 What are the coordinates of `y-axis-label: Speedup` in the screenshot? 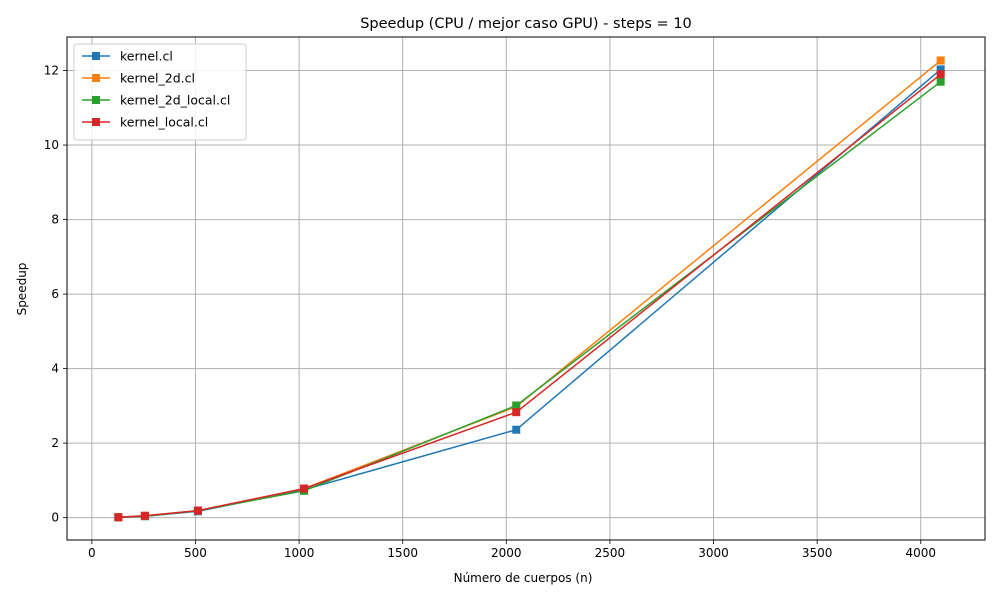 It's located at (22, 289).